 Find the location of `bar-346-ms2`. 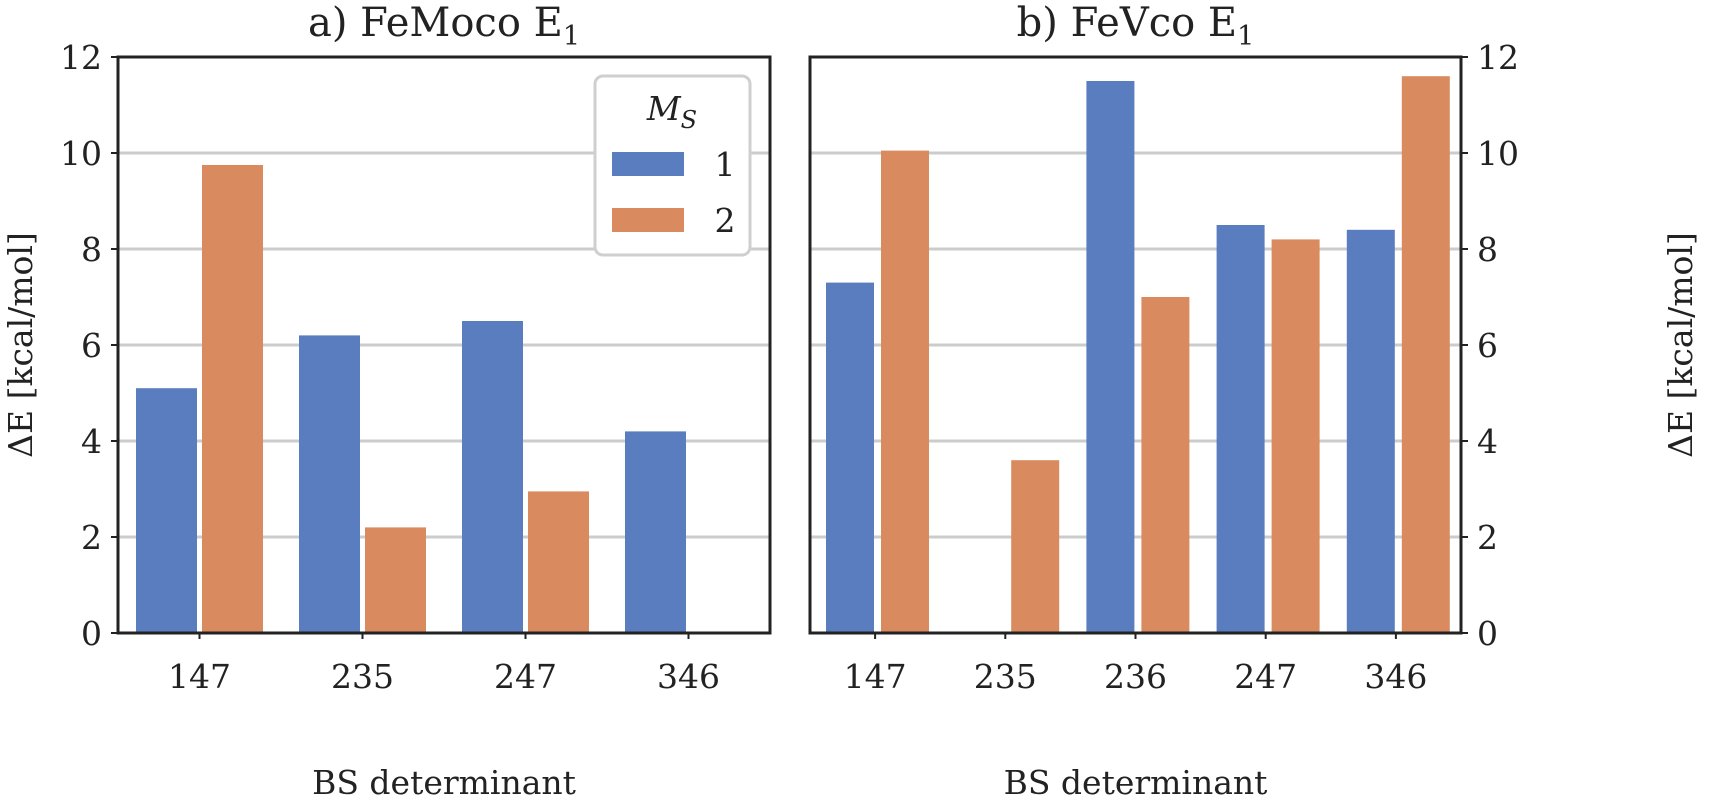

bar-346-ms2 is located at coordinates (1425, 354).